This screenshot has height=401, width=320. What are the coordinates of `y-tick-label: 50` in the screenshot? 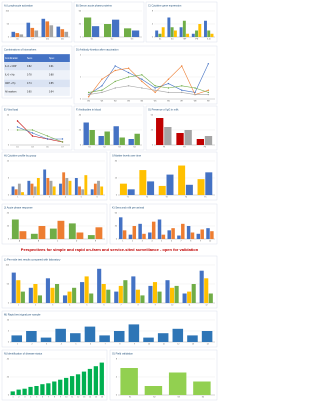 It's located at (8, 25).